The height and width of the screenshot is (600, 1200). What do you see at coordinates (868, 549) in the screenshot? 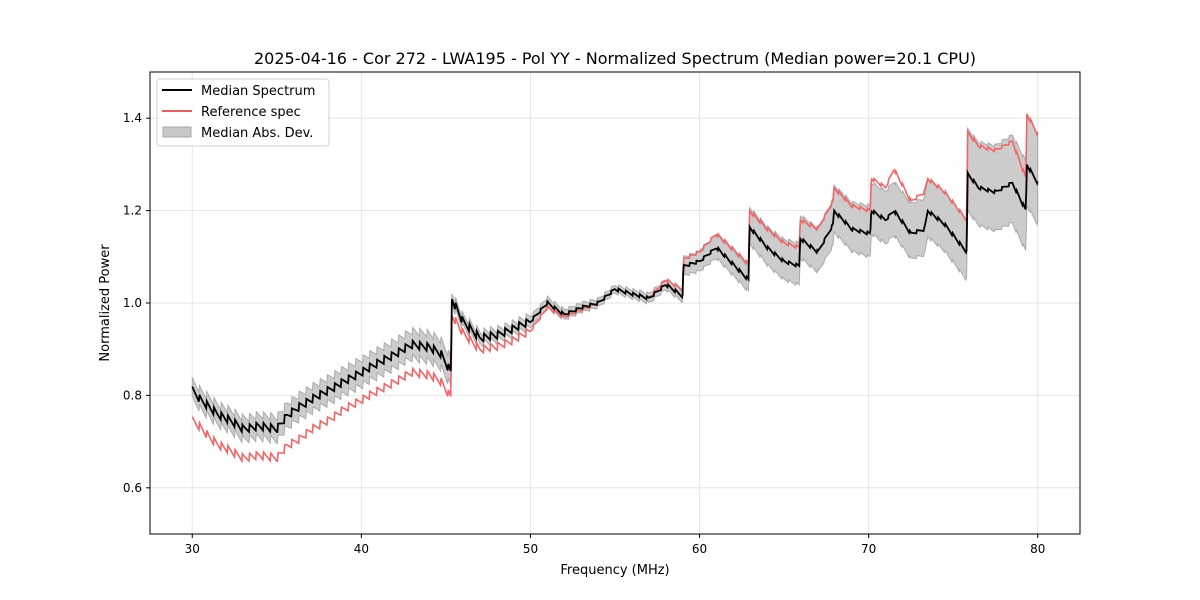
I see `x-tick-label: 70` at bounding box center [868, 549].